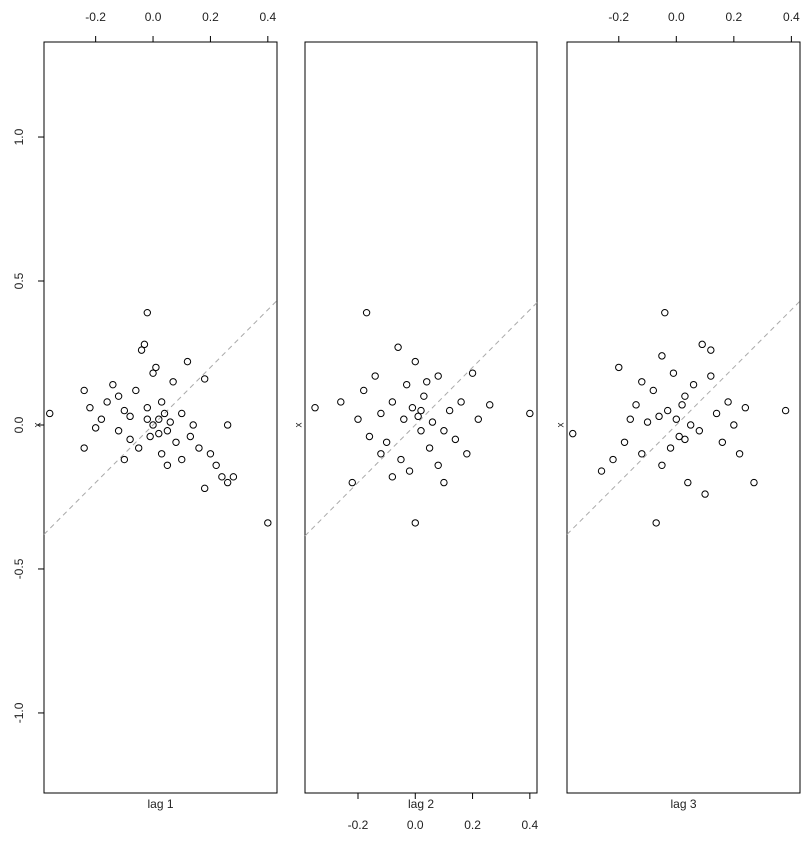 The width and height of the screenshot is (801, 842). What do you see at coordinates (421, 804) in the screenshot?
I see `x-axis-label: lag 2` at bounding box center [421, 804].